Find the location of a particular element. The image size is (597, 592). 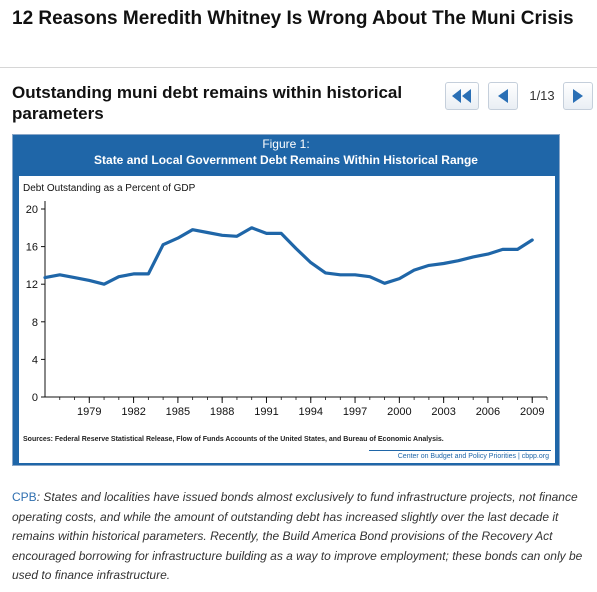

y-tick-label: 8 is located at coordinates (35, 323).